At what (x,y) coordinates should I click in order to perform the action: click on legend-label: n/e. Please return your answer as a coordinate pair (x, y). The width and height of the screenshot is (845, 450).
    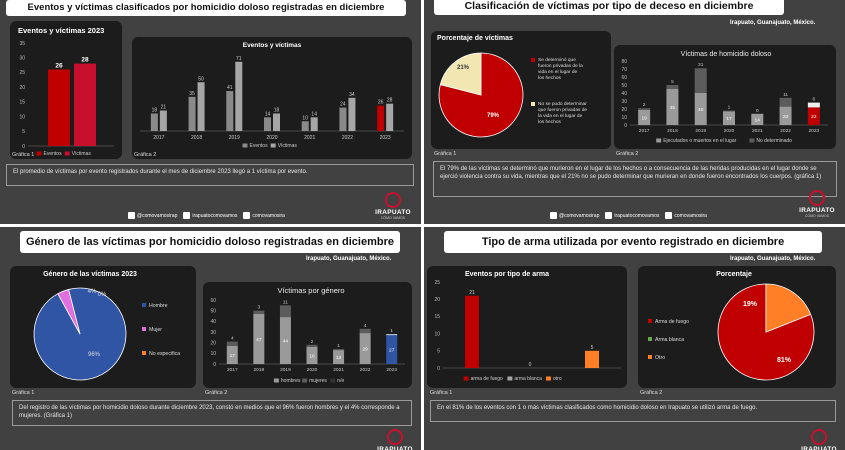
    Looking at the image, I should click on (340, 381).